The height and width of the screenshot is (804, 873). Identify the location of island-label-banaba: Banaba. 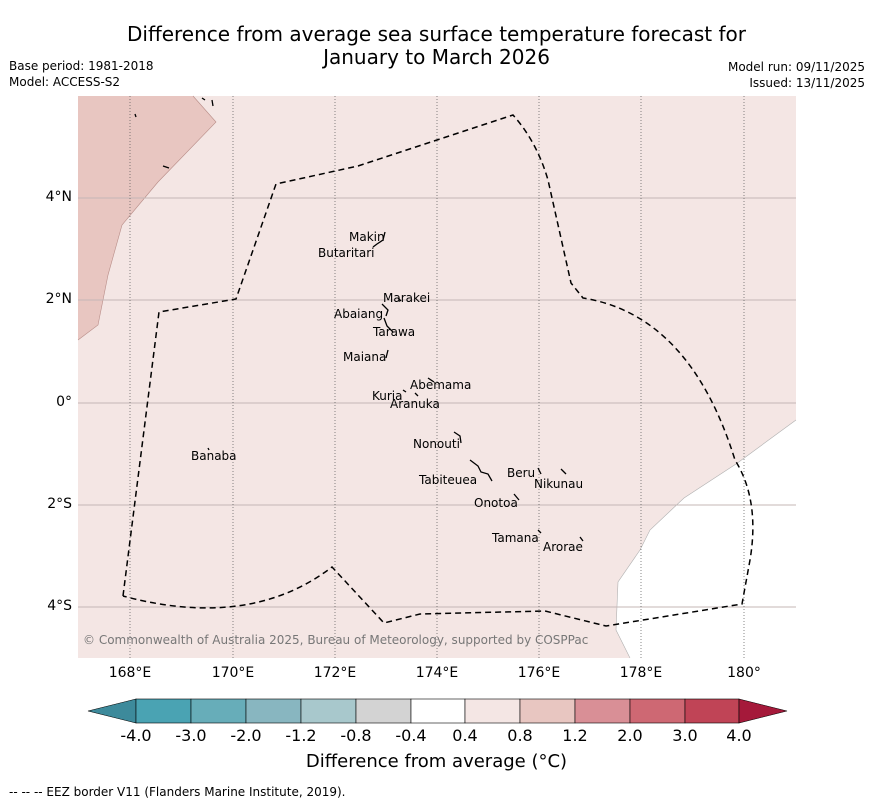
(214, 456).